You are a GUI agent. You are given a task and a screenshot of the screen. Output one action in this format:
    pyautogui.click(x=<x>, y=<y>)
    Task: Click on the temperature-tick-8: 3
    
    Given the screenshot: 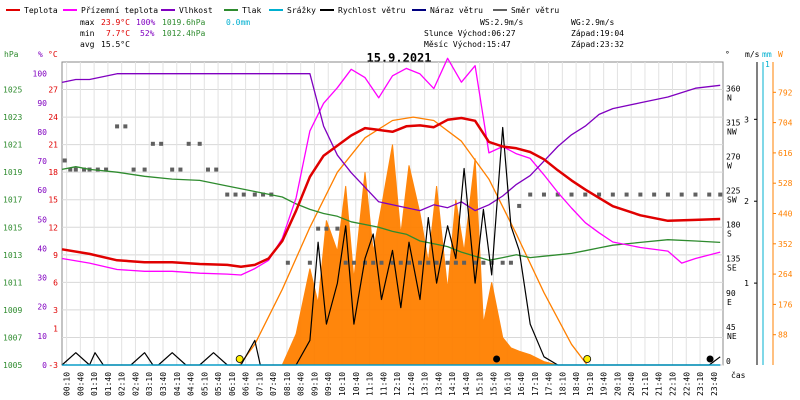 What is the action you would take?
    pyautogui.click(x=55, y=310)
    